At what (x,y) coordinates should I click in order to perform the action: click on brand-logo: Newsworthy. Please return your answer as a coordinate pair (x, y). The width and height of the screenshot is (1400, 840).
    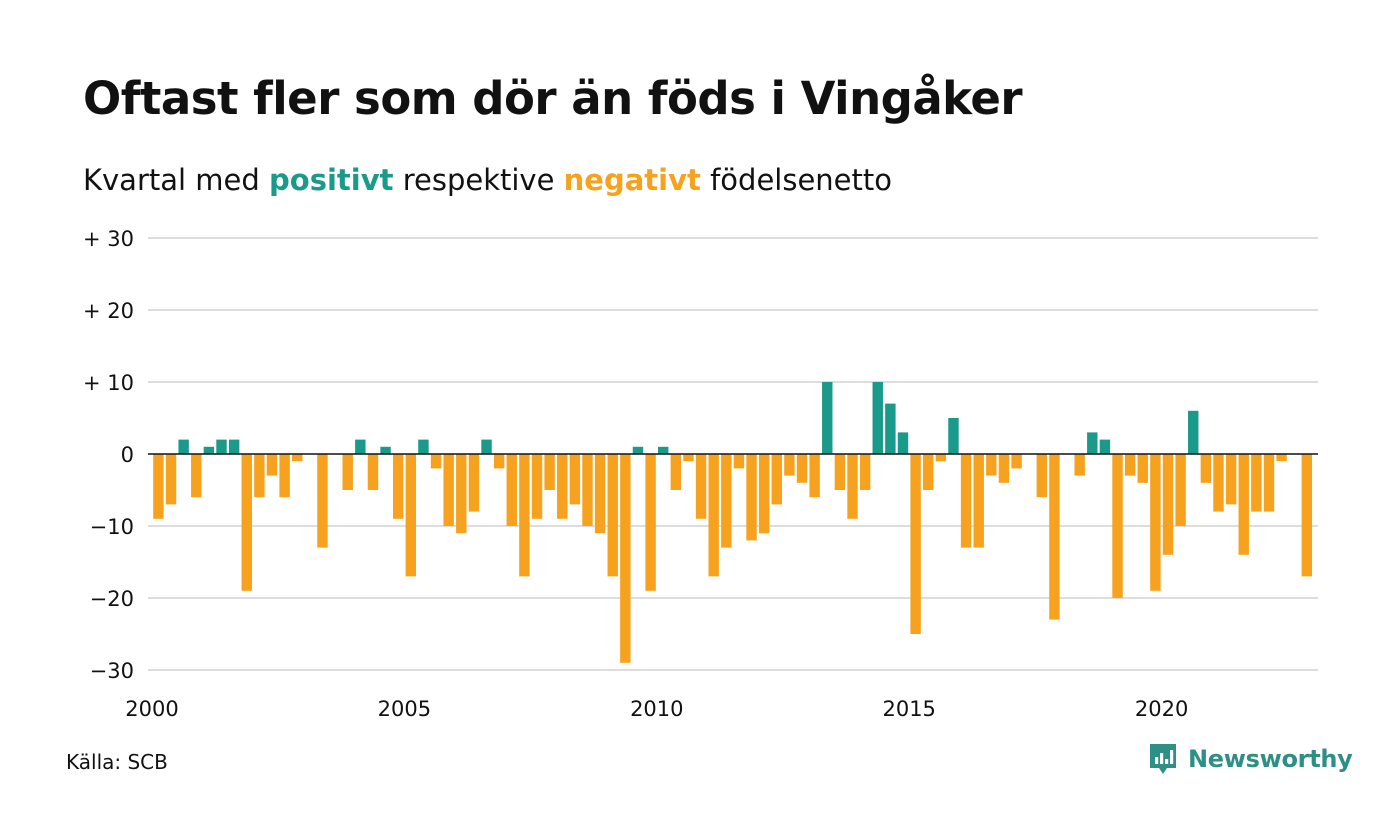
    Looking at the image, I should click on (1250, 759).